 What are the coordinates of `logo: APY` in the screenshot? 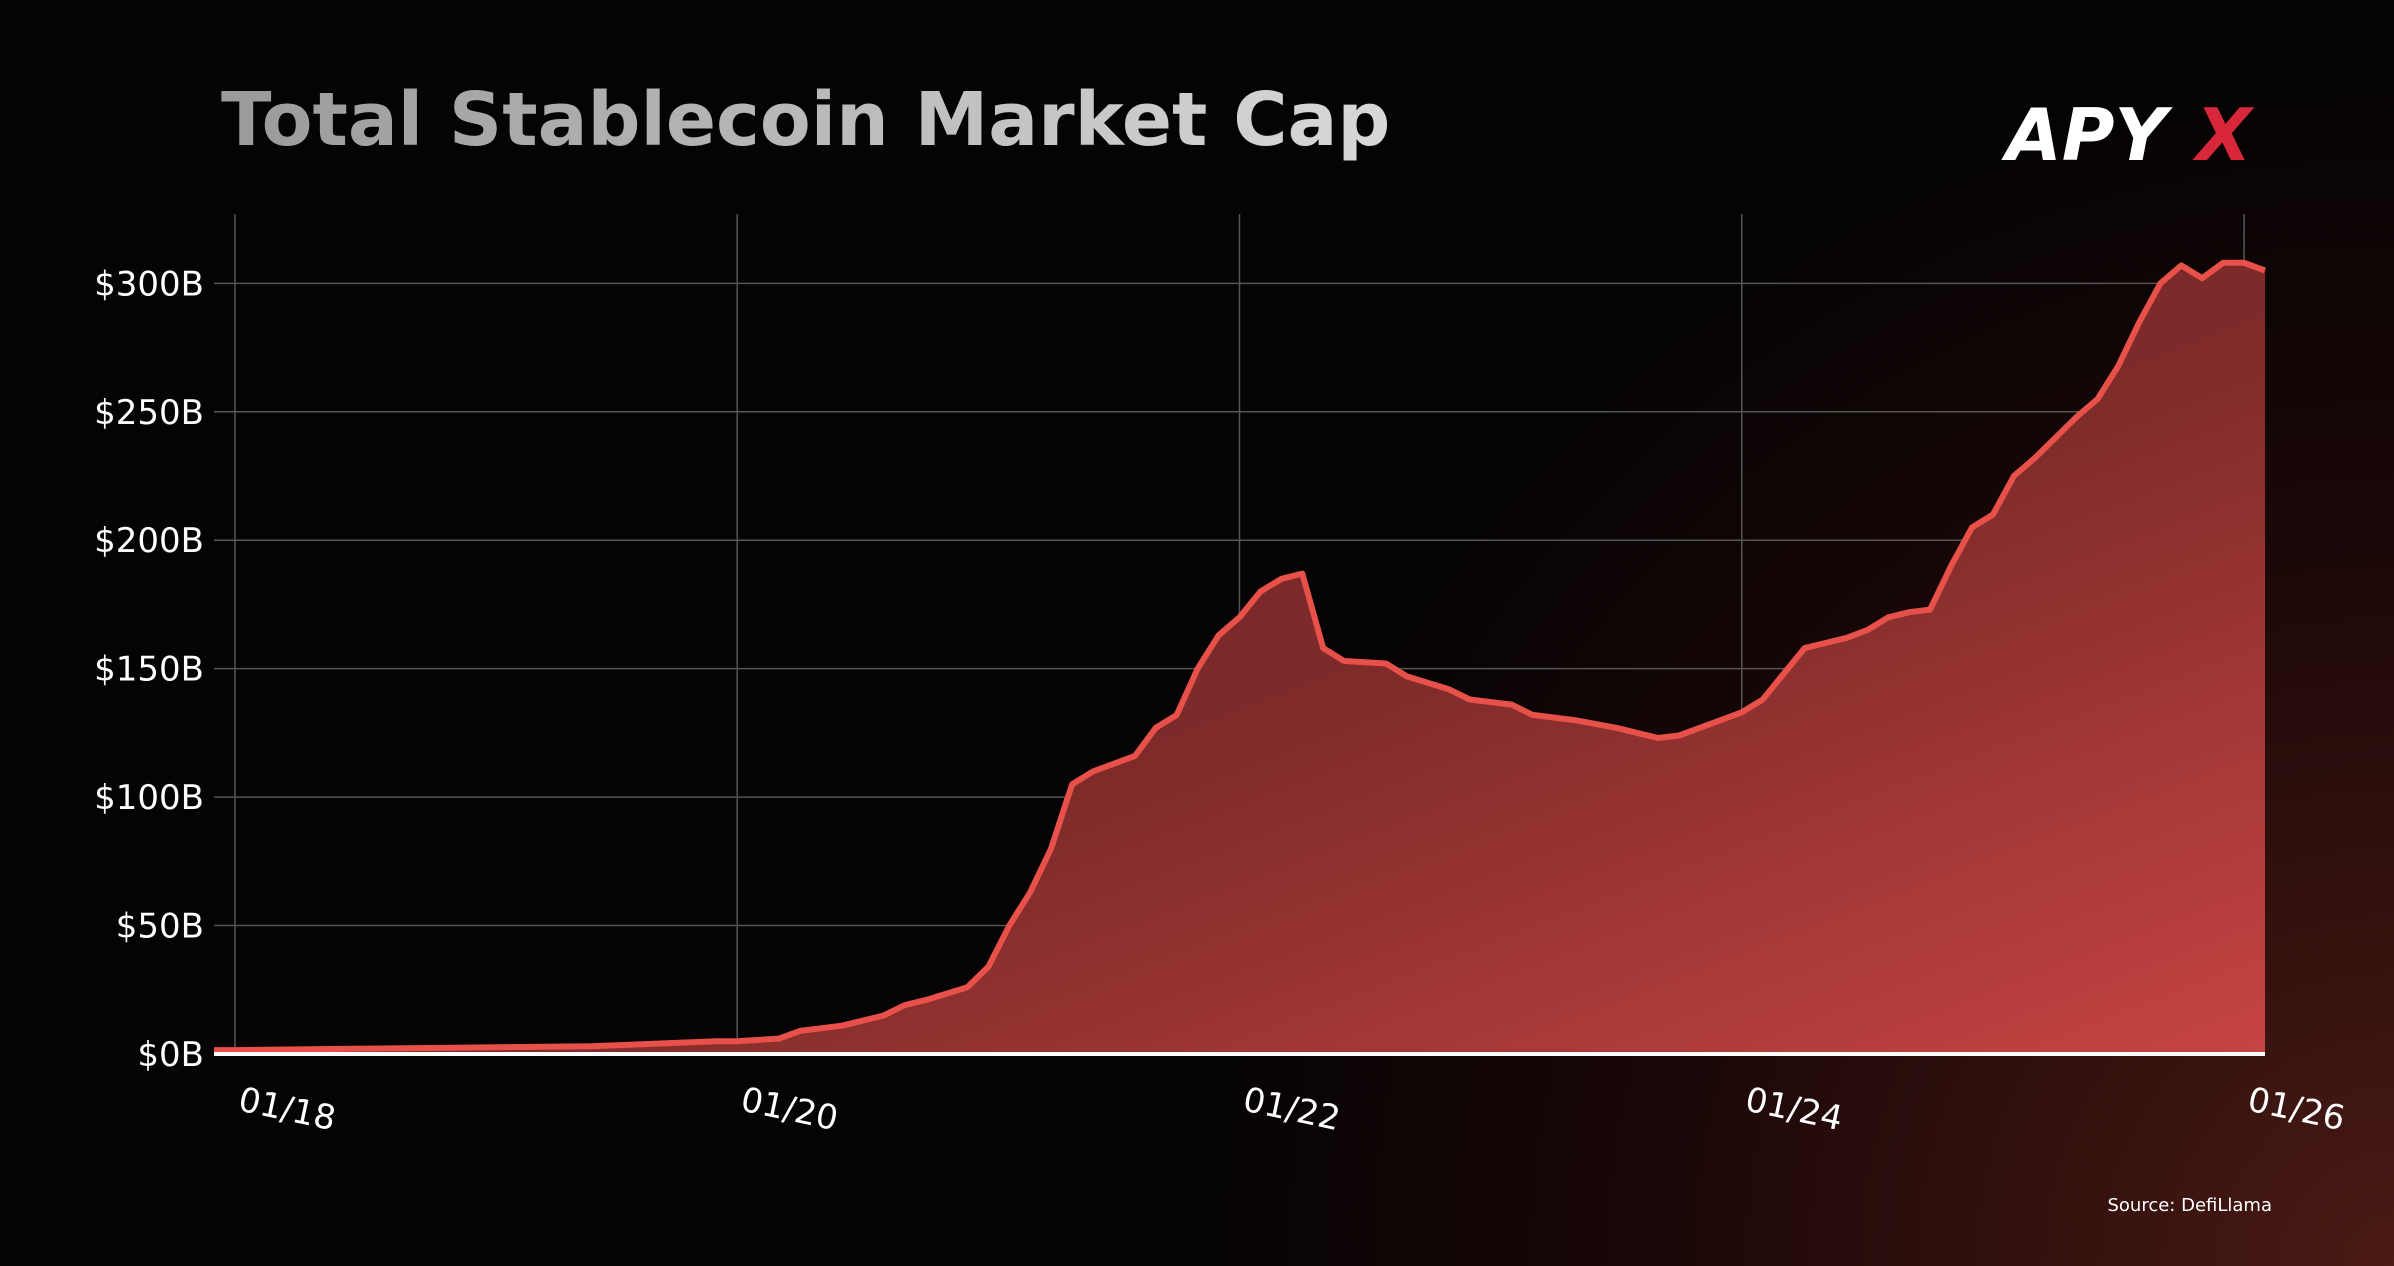 It's located at (2087, 135).